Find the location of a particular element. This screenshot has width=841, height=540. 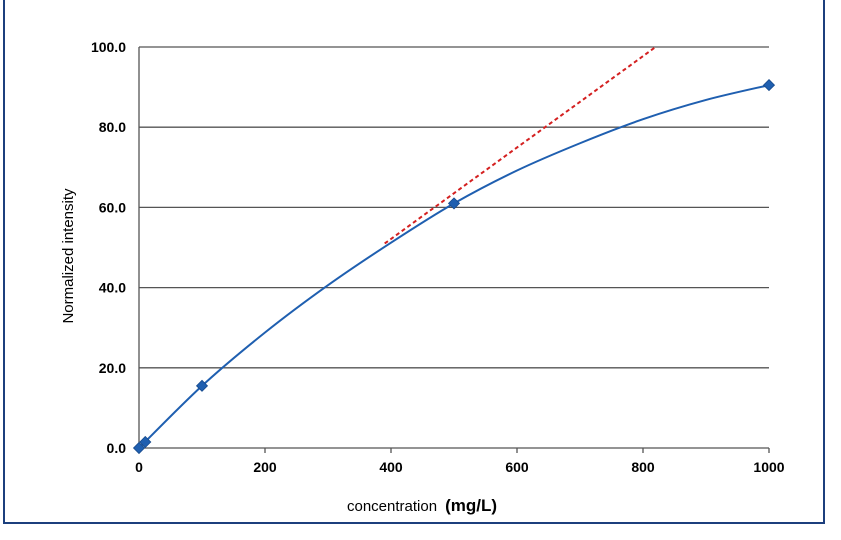

x-tick-label: 800 is located at coordinates (643, 467).